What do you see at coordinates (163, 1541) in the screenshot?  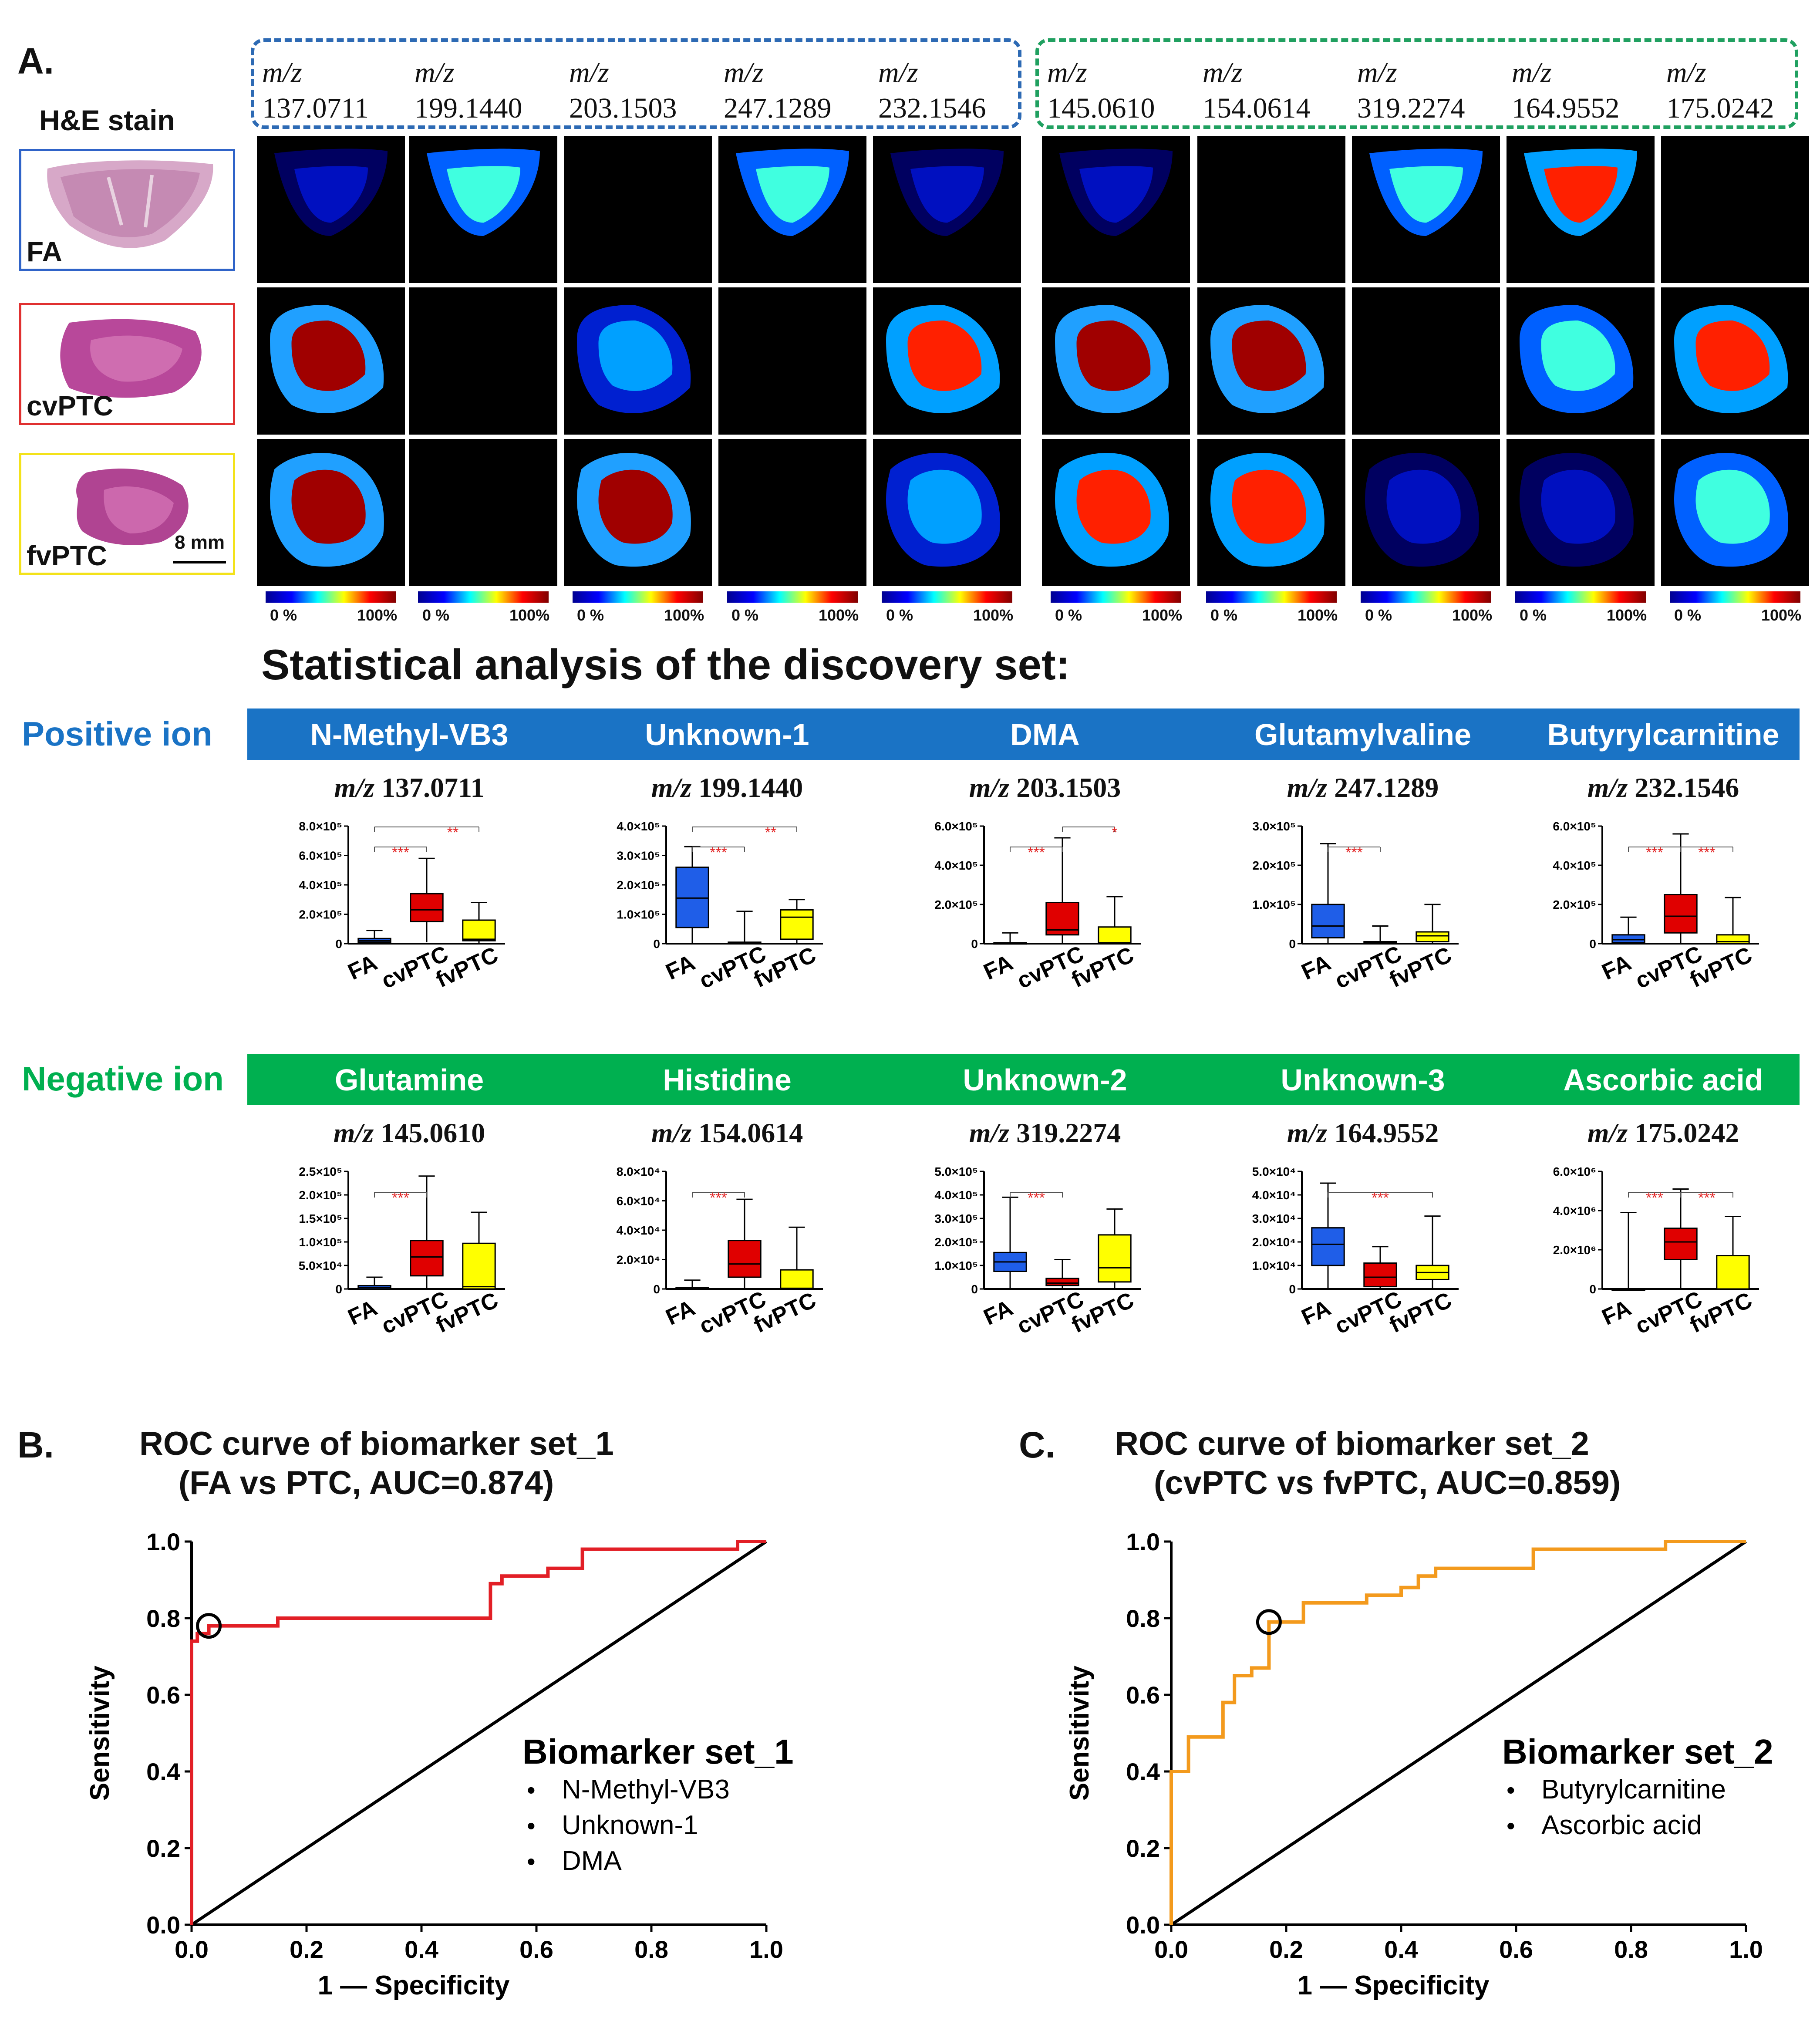 I see `y-tick-label: 1.0` at bounding box center [163, 1541].